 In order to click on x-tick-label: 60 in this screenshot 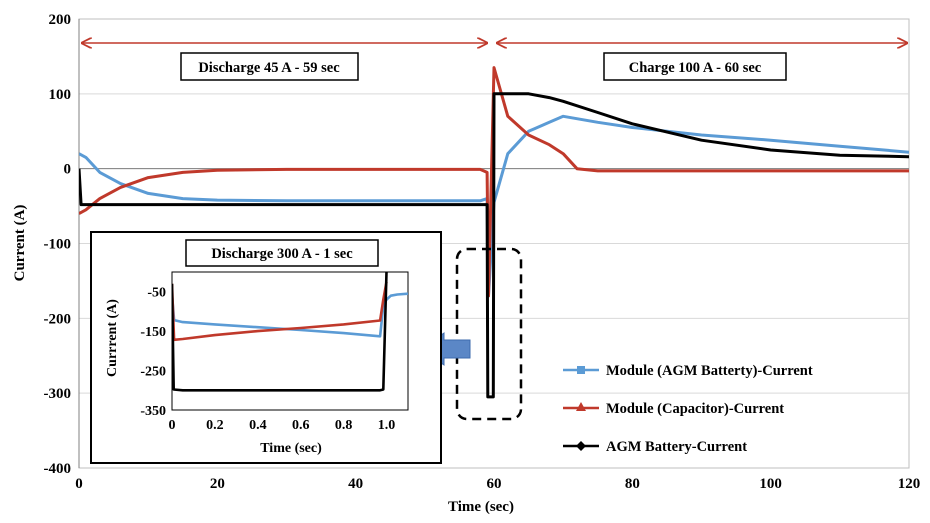, I will do `click(494, 484)`.